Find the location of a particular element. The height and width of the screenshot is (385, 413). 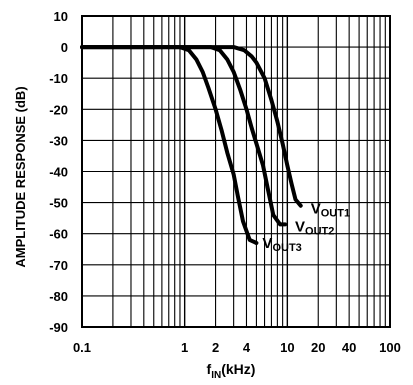

y-tick-label: -80 is located at coordinates (58, 296).